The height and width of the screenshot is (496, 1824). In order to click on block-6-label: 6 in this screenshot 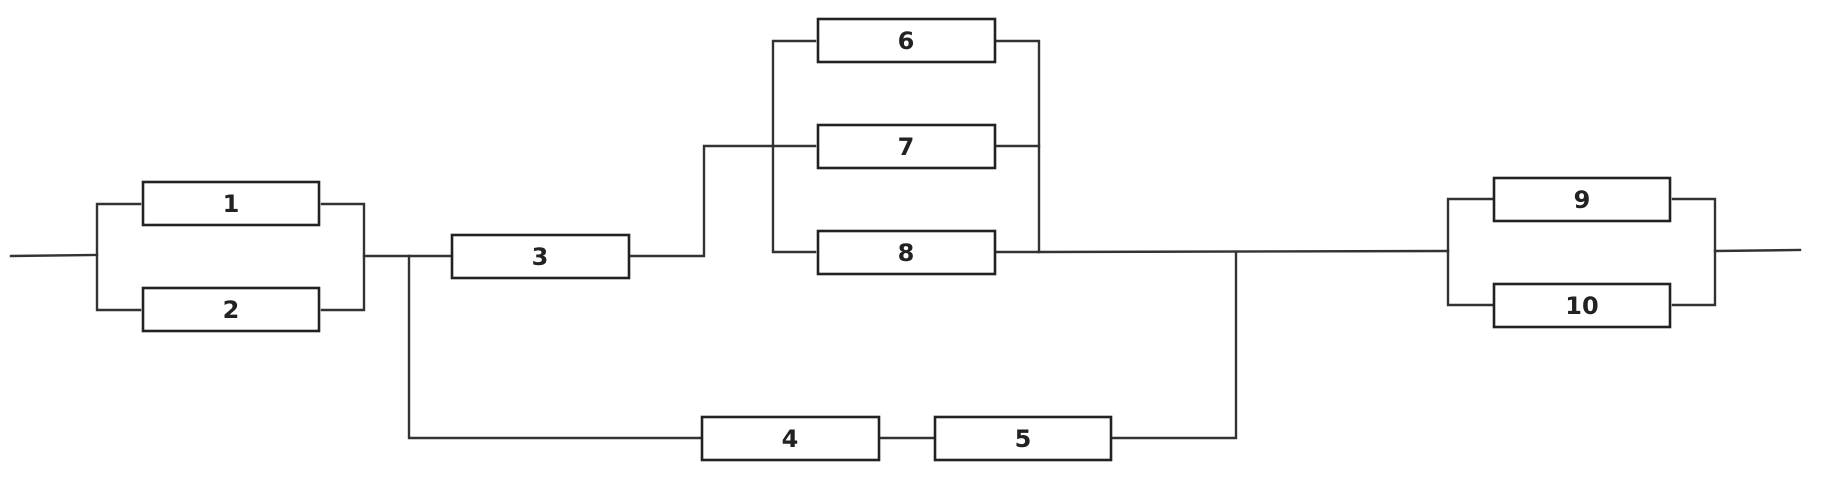, I will do `click(906, 41)`.